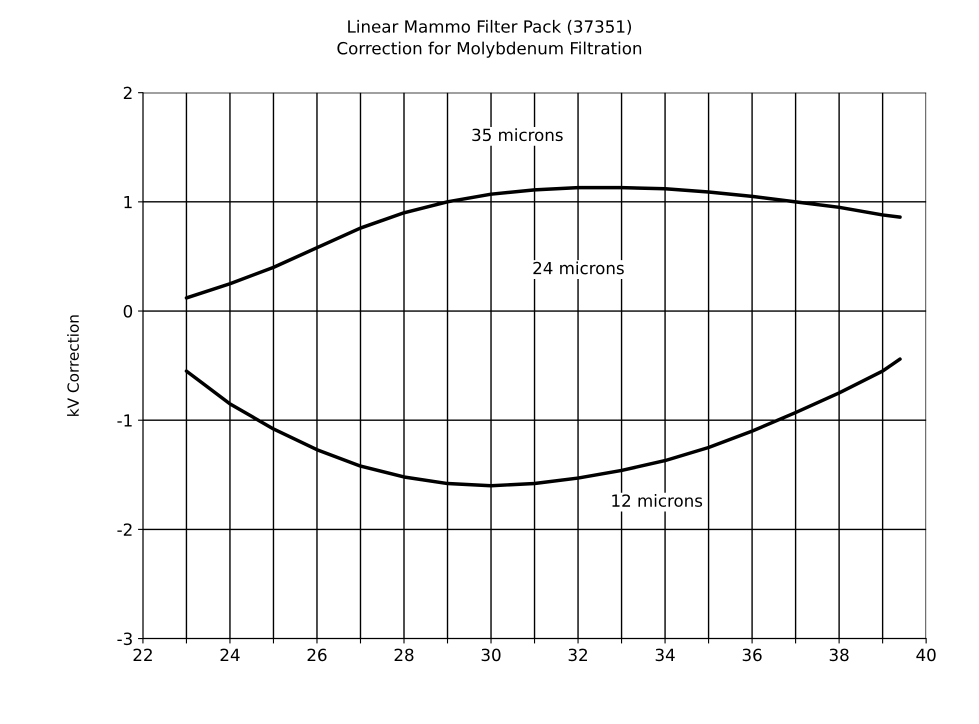 This screenshot has width=979, height=724. Describe the element at coordinates (578, 267) in the screenshot. I see `annotation: 24 microns` at that location.